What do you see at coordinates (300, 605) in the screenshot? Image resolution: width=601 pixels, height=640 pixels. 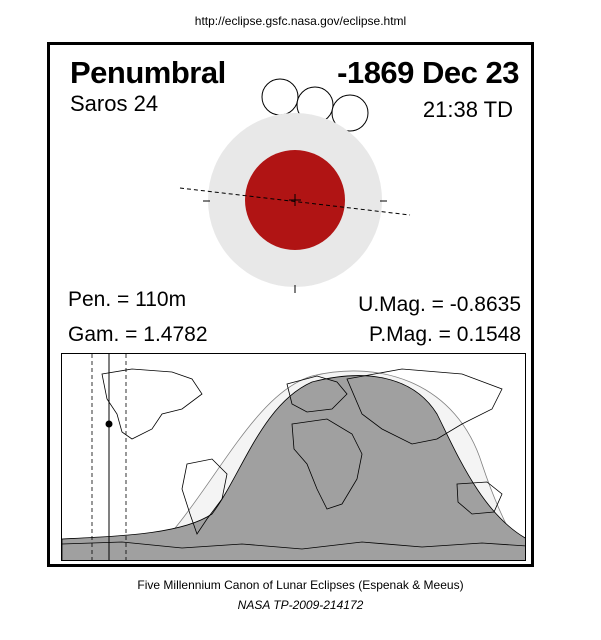 I see `canon-reference: NASA TP-2009-214172` at bounding box center [300, 605].